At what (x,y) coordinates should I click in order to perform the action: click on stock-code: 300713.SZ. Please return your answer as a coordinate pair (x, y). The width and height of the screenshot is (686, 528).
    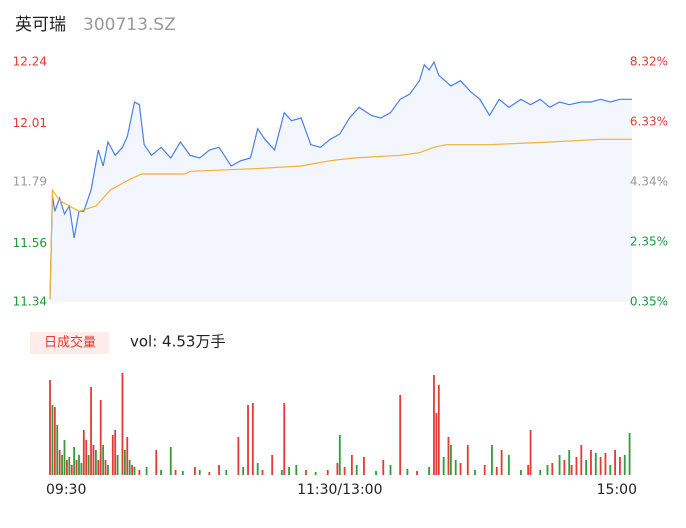
    Looking at the image, I should click on (129, 25).